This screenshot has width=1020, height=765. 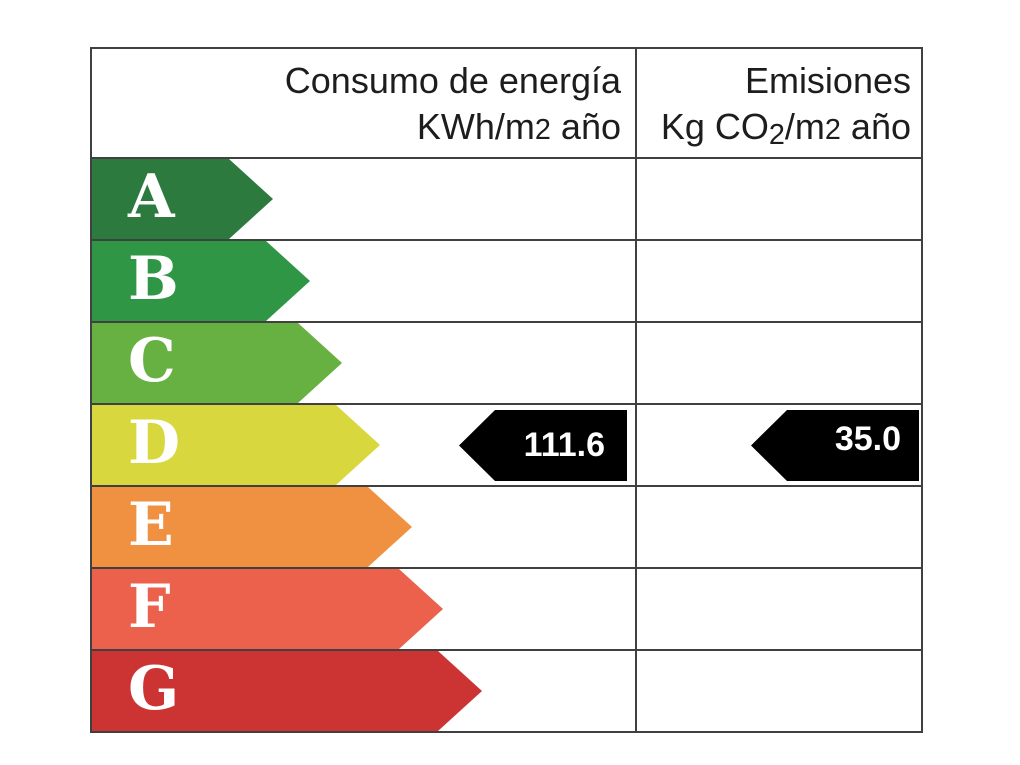 What do you see at coordinates (364, 103) in the screenshot?
I see `consumption-column-header: Consumo de energía KWh/m2 año` at bounding box center [364, 103].